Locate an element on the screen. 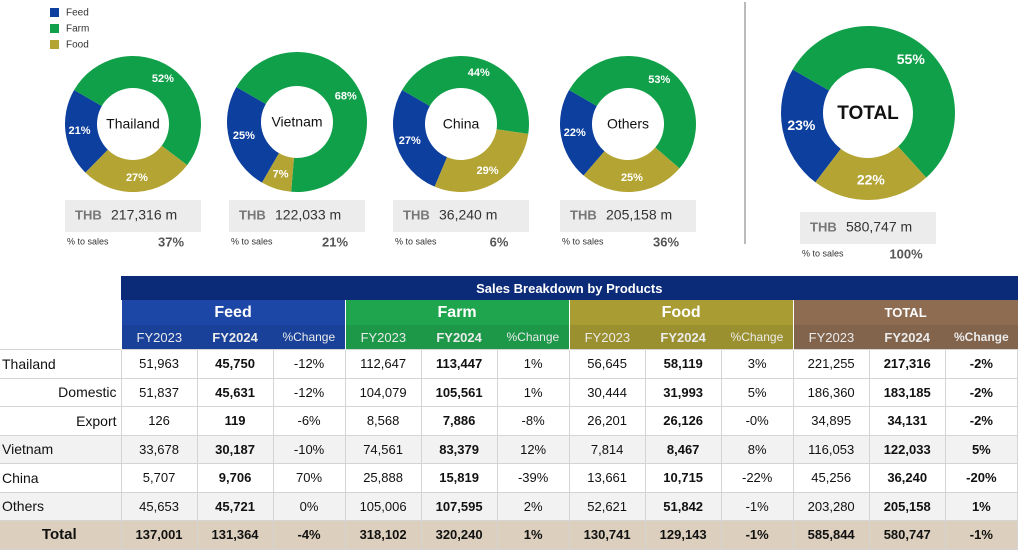  slice-label: 21% is located at coordinates (79, 131).